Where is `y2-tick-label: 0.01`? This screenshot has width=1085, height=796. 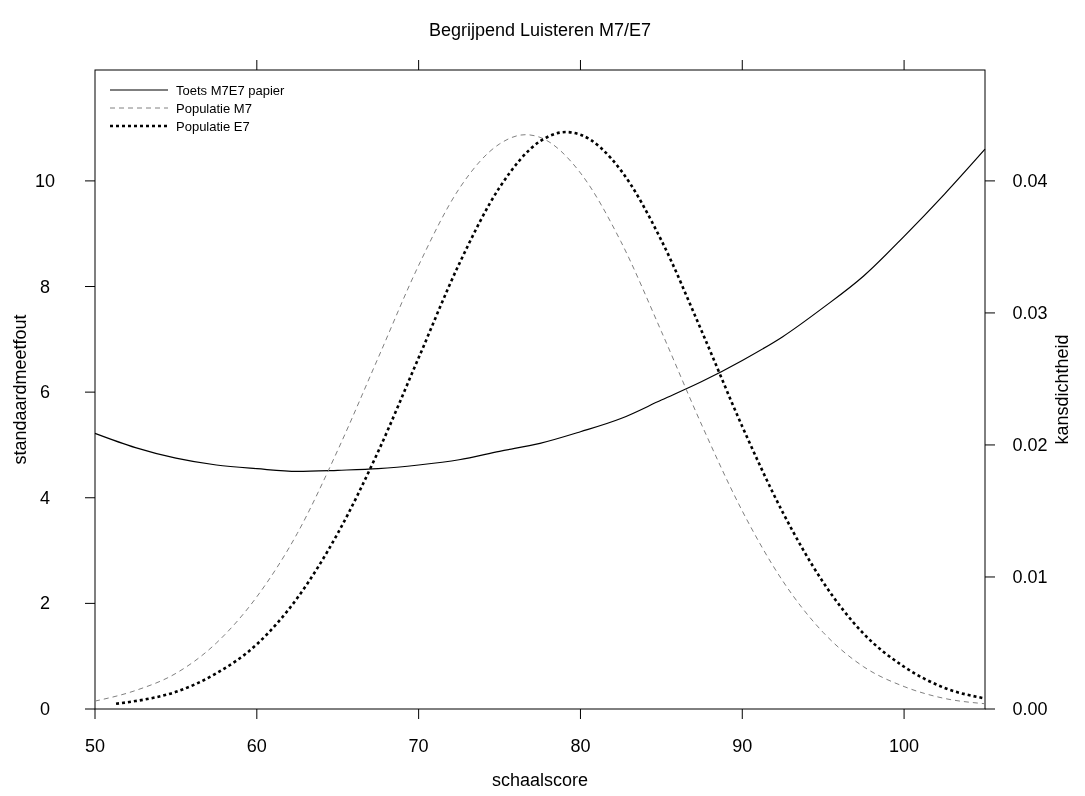
y2-tick-label: 0.01 is located at coordinates (1030, 576).